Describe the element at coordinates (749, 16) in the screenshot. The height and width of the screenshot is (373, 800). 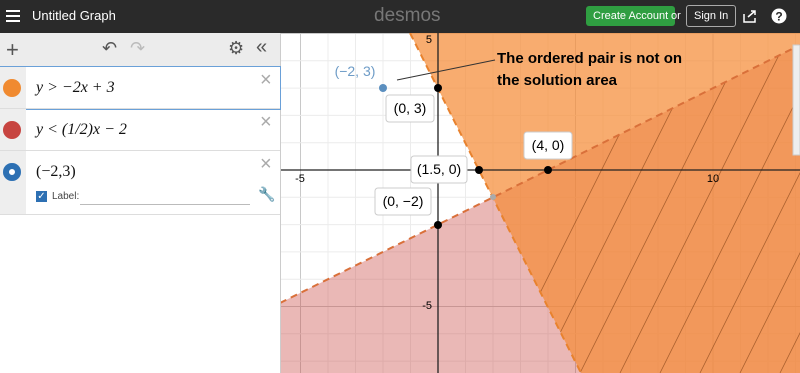
I see `share-icon` at that location.